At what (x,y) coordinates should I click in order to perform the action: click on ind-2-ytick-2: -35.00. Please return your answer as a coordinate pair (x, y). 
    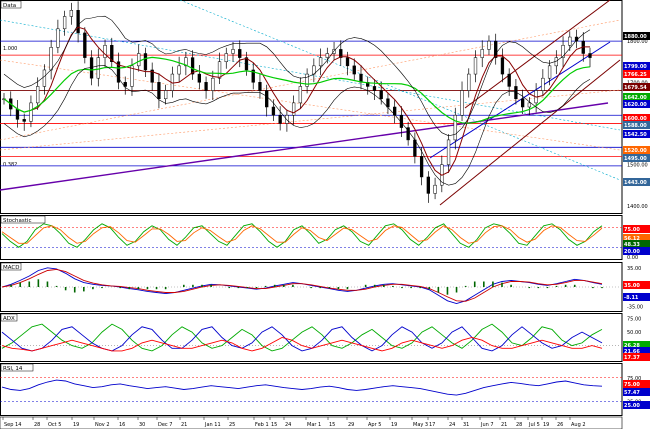
    Looking at the image, I should click on (635, 307).